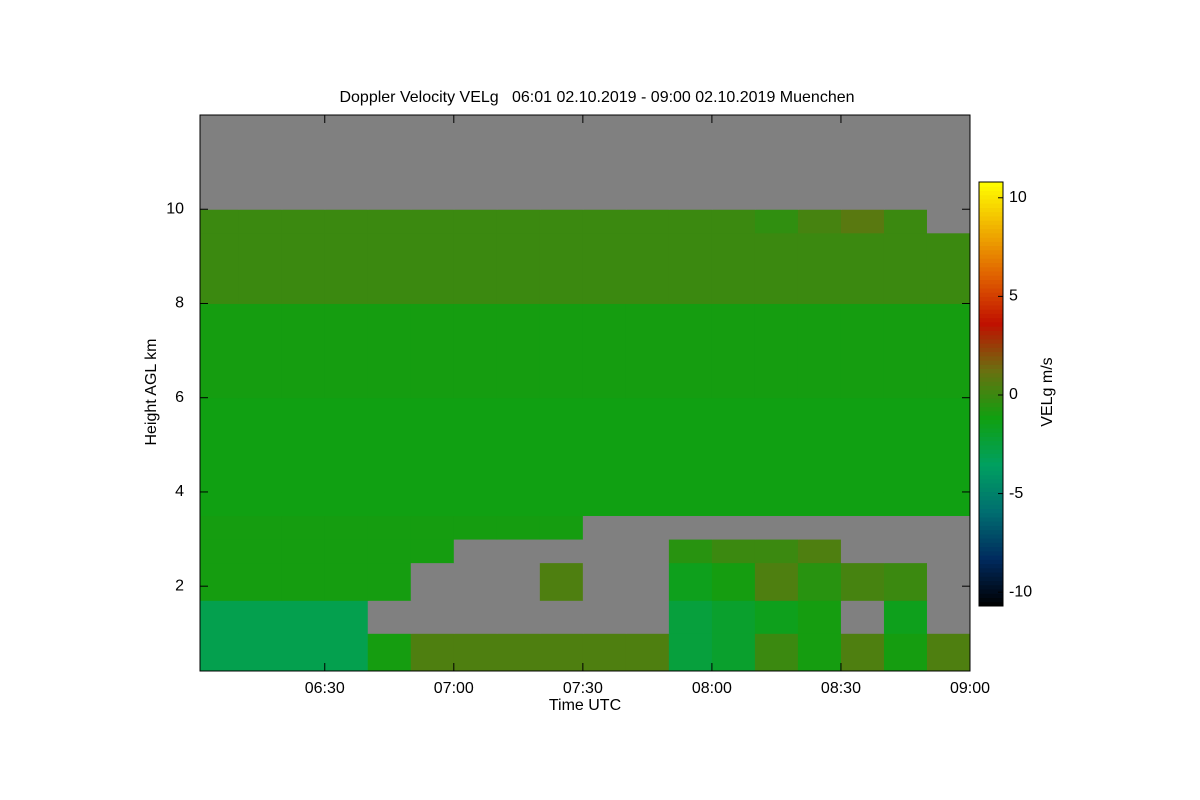 Image resolution: width=1200 pixels, height=800 pixels. I want to click on colorbar-tick-label: -10, so click(1020, 591).